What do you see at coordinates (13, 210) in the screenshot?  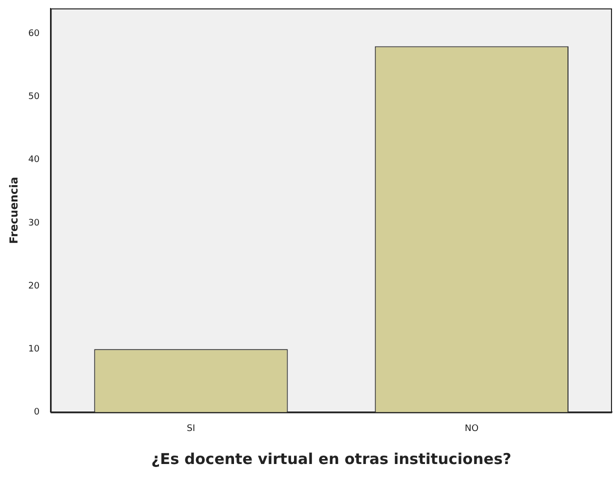 I see `y-axis-title: Frecuencia` at bounding box center [13, 210].